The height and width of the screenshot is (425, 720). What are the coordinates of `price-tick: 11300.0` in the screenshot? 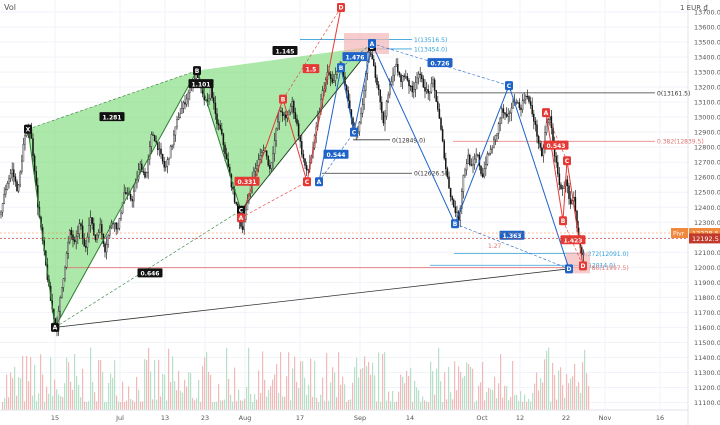 It's located at (707, 373).